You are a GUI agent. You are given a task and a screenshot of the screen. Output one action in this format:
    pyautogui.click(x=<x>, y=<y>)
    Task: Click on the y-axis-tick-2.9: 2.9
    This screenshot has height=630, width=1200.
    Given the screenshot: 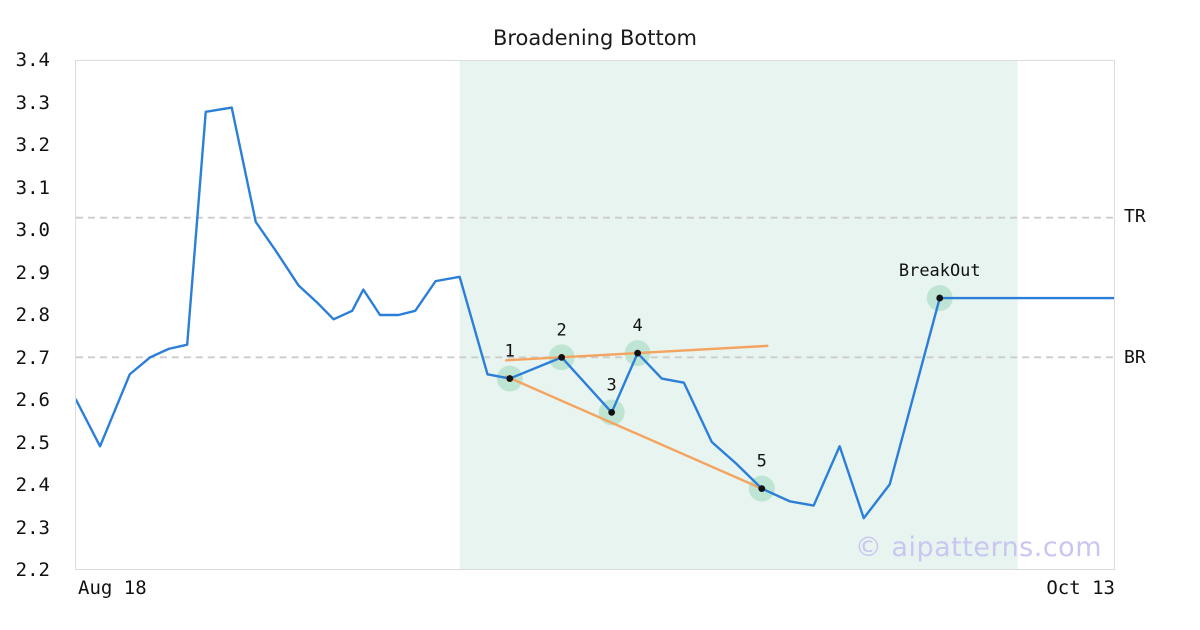 What is the action you would take?
    pyautogui.click(x=32, y=272)
    